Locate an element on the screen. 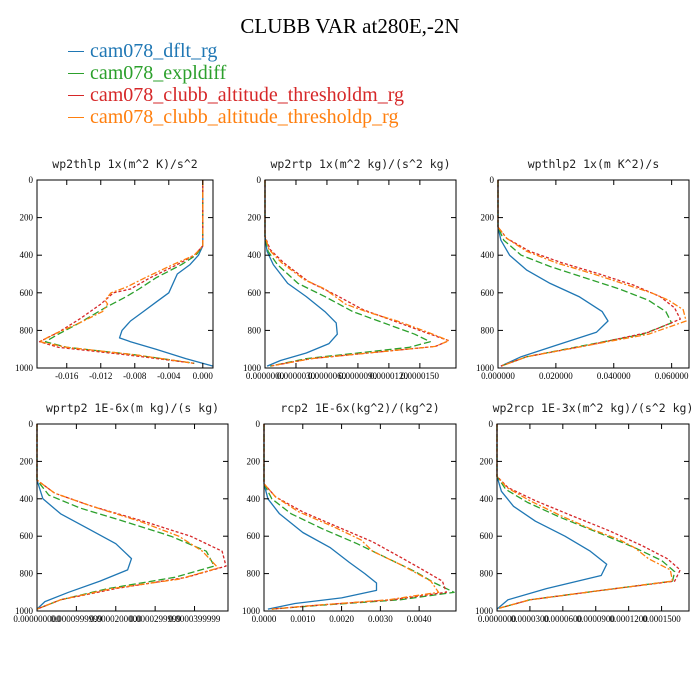 This screenshot has height=700, width=700. panel-title: rcp2 1E-6x(kg^2)/(kg^2) is located at coordinates (359, 408).